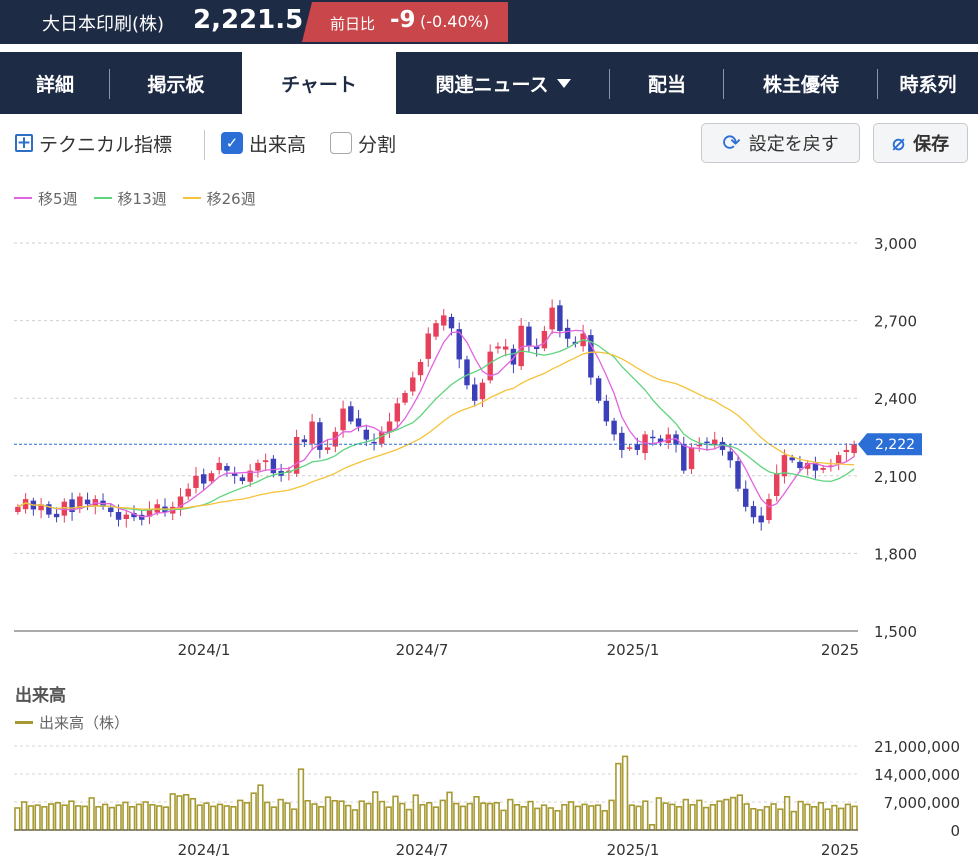 The height and width of the screenshot is (856, 978). I want to click on price-change-badge: 前日比 -9 (-0.40%), so click(405, 22).